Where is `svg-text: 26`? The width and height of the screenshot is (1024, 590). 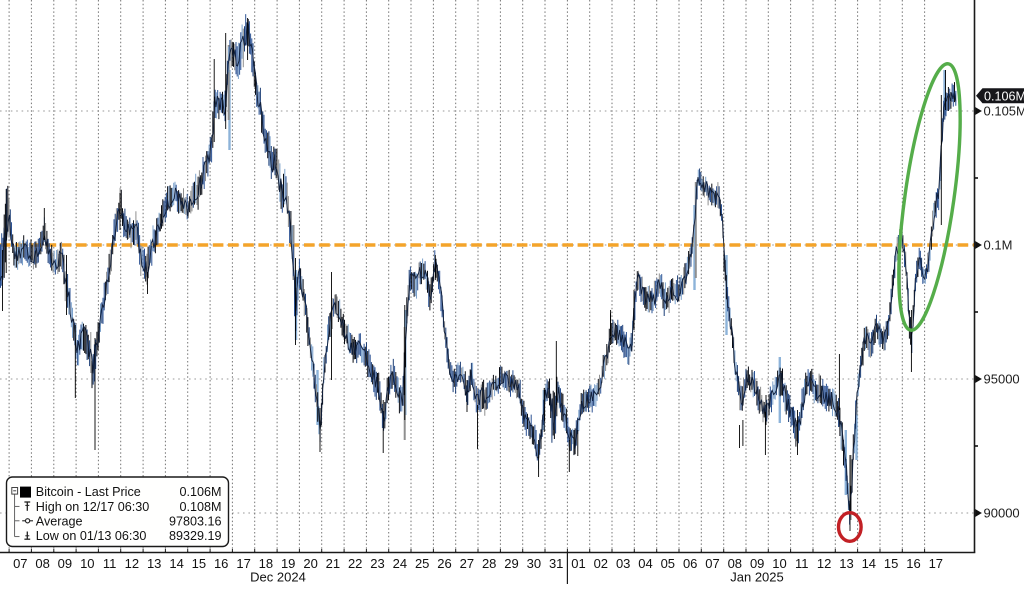
svg-text: 26 is located at coordinates (444, 563).